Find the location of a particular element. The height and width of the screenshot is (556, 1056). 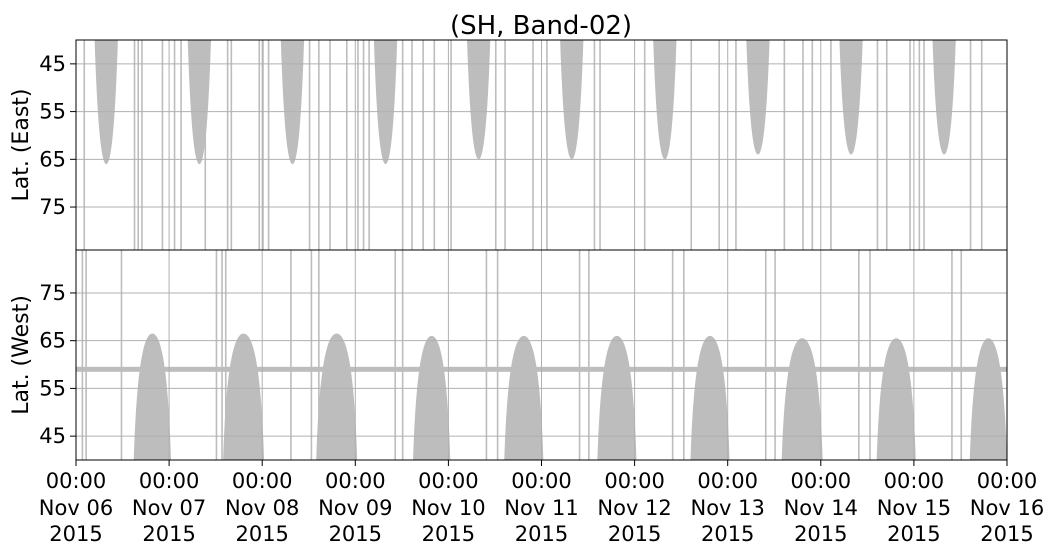

x-tick-label-2: 00:00 Nov 08 2015 is located at coordinates (262, 507).